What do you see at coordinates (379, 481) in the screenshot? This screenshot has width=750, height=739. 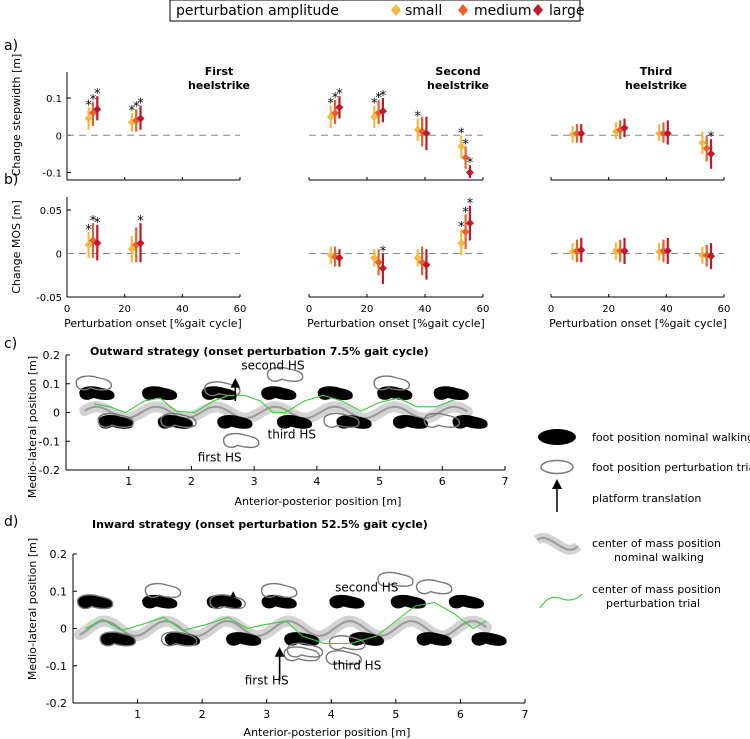 I see `x-tick-label: 5` at bounding box center [379, 481].